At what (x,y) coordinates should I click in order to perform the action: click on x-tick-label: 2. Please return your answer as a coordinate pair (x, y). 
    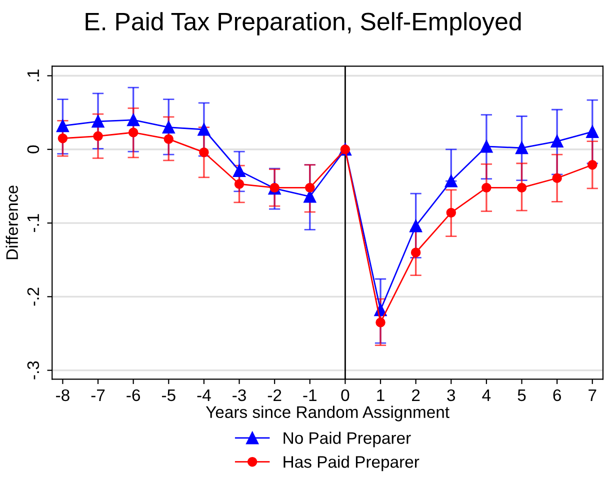
    Looking at the image, I should click on (416, 395).